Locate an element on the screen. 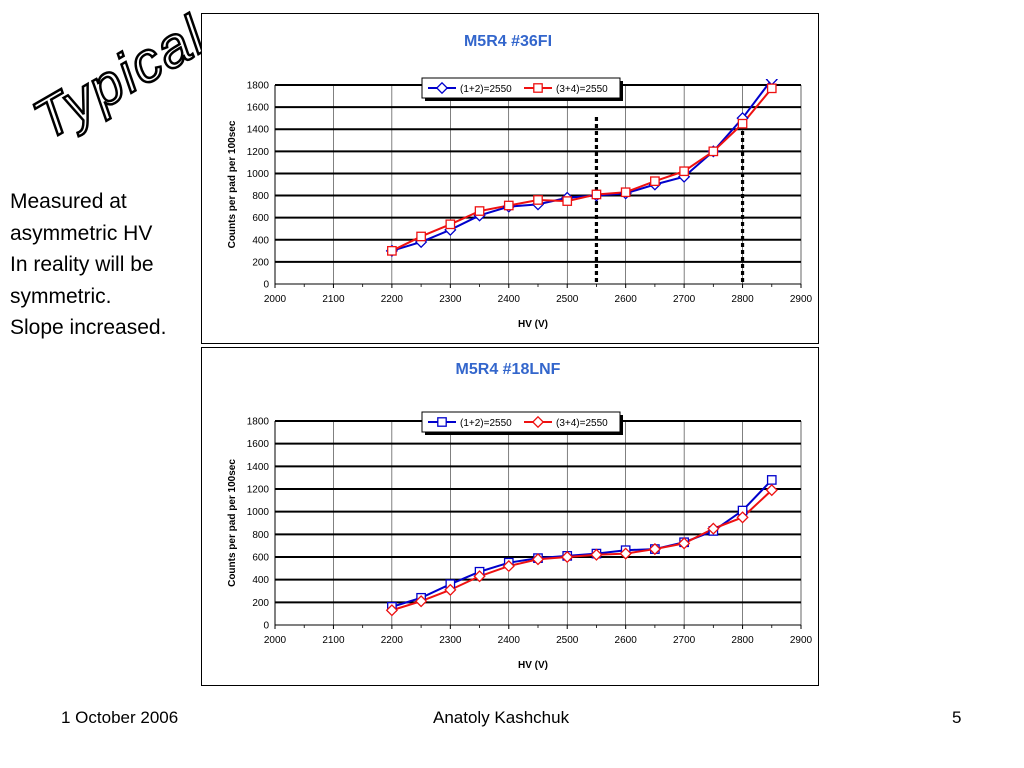 The image size is (1024, 768). note-line: Slope increased. is located at coordinates (88, 327).